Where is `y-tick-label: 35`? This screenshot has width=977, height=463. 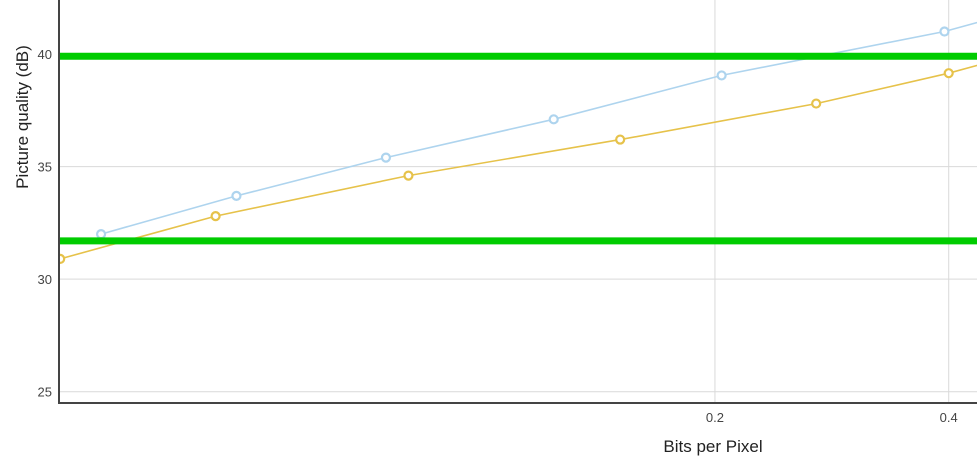 y-tick-label: 35 is located at coordinates (45, 167).